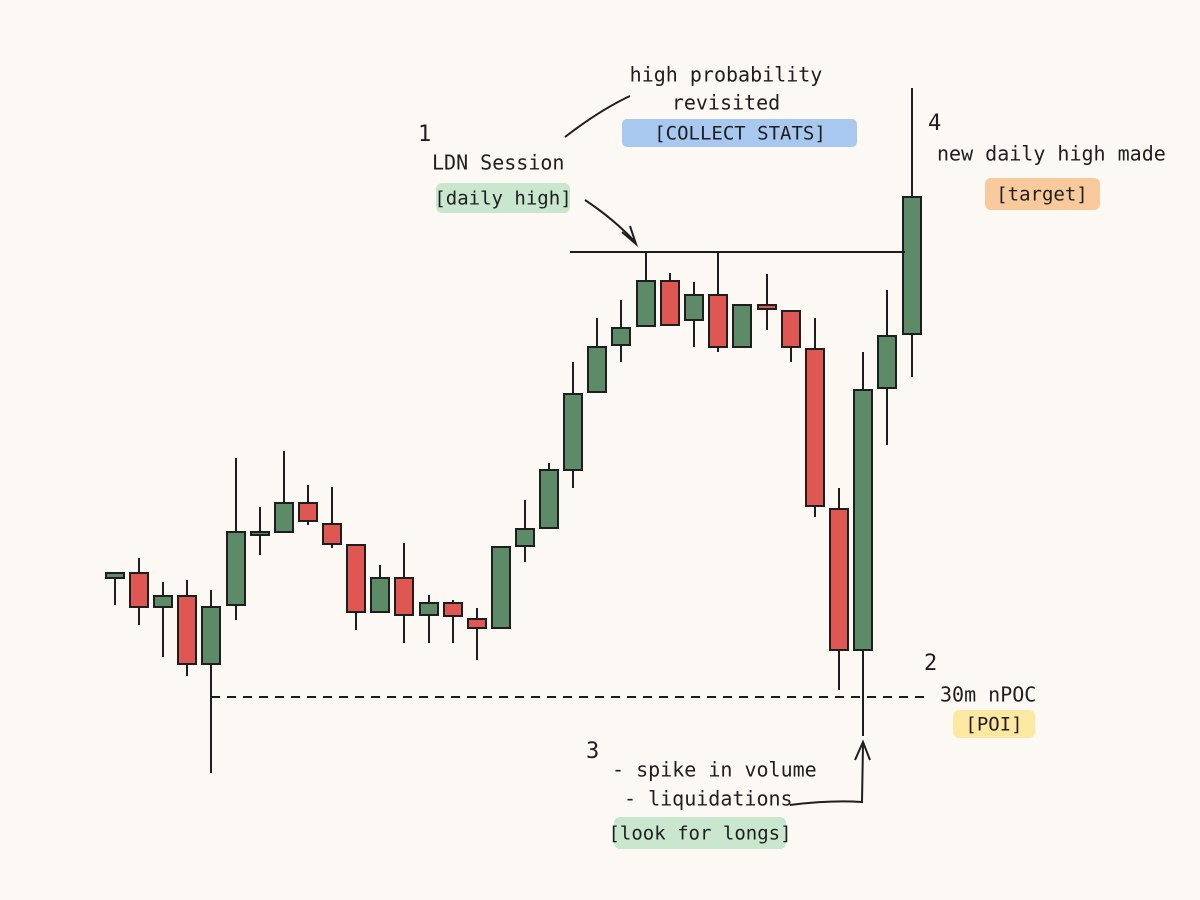 The width and height of the screenshot is (1200, 900). What do you see at coordinates (726, 75) in the screenshot?
I see `annotation-text: high probability` at bounding box center [726, 75].